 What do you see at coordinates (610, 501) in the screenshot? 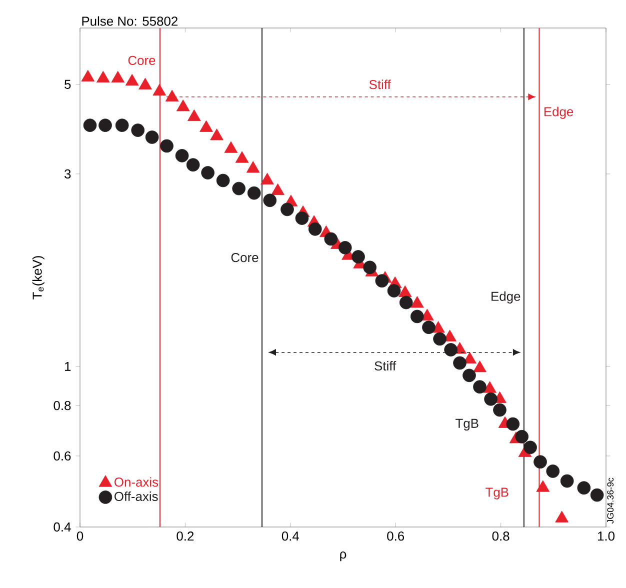
I see `text: JG04.36-9c` at bounding box center [610, 501].